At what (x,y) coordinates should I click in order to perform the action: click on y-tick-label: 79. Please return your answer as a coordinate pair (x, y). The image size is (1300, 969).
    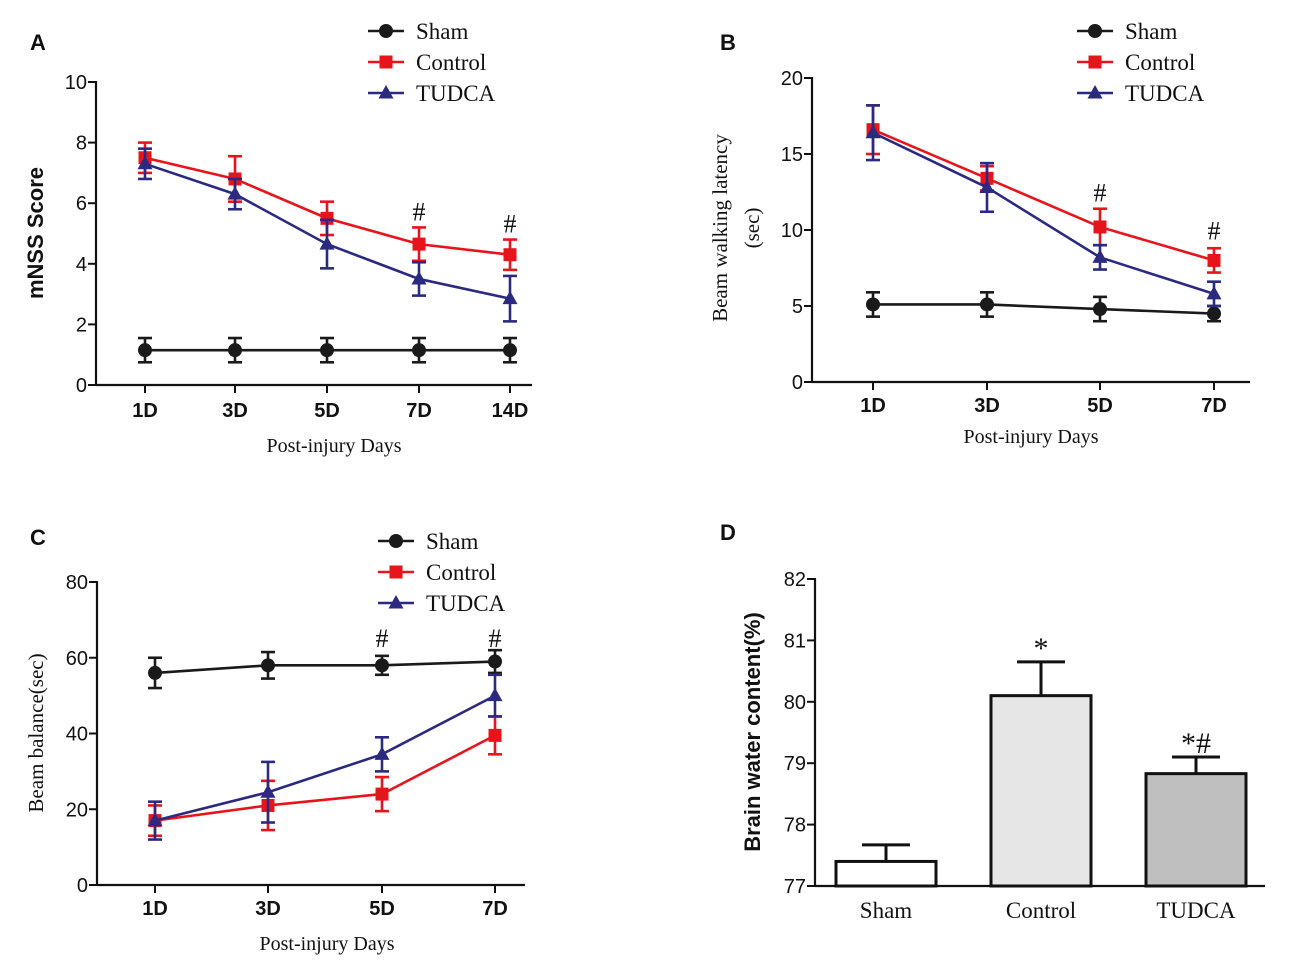
    Looking at the image, I should click on (795, 764).